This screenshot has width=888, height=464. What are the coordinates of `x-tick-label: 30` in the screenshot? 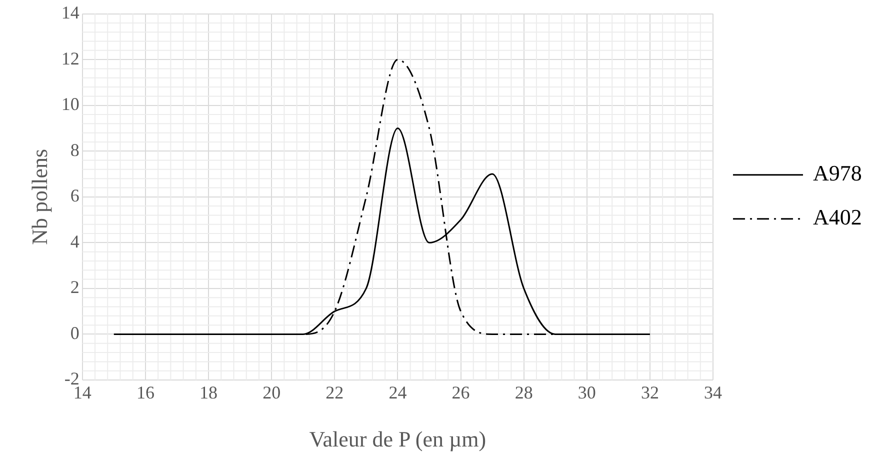 It's located at (587, 392).